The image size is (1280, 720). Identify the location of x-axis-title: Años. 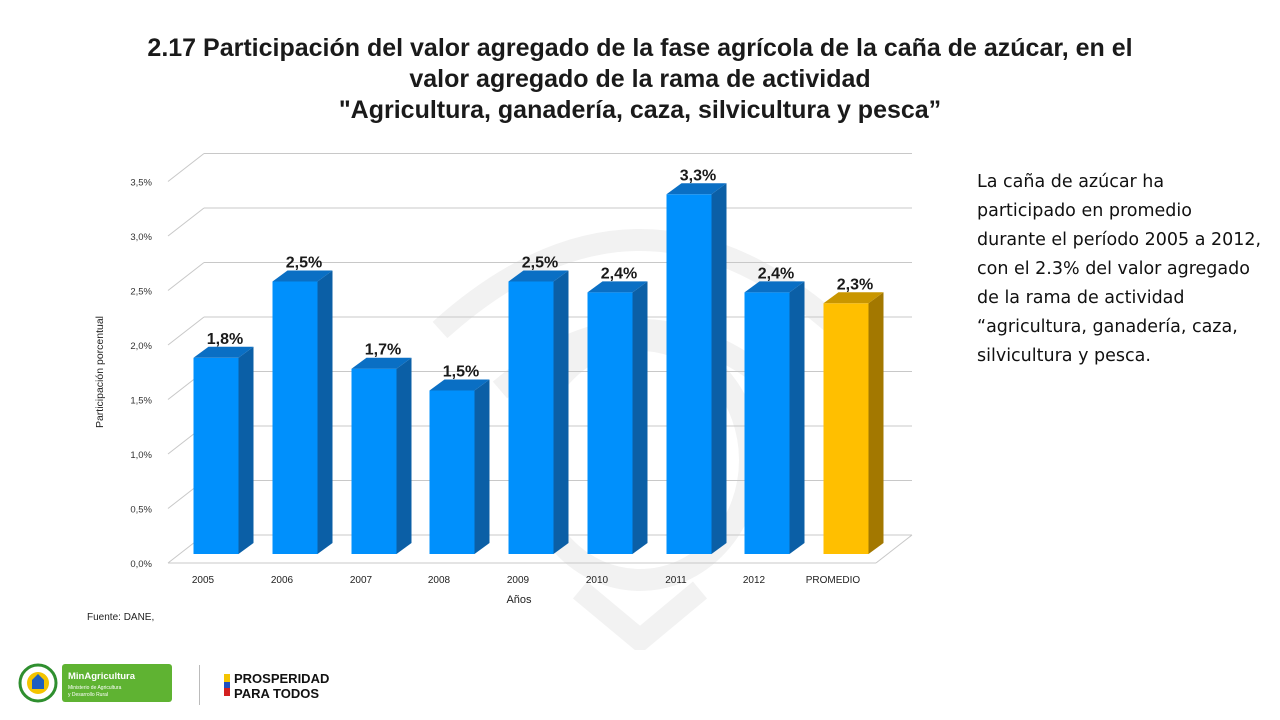
(519, 600).